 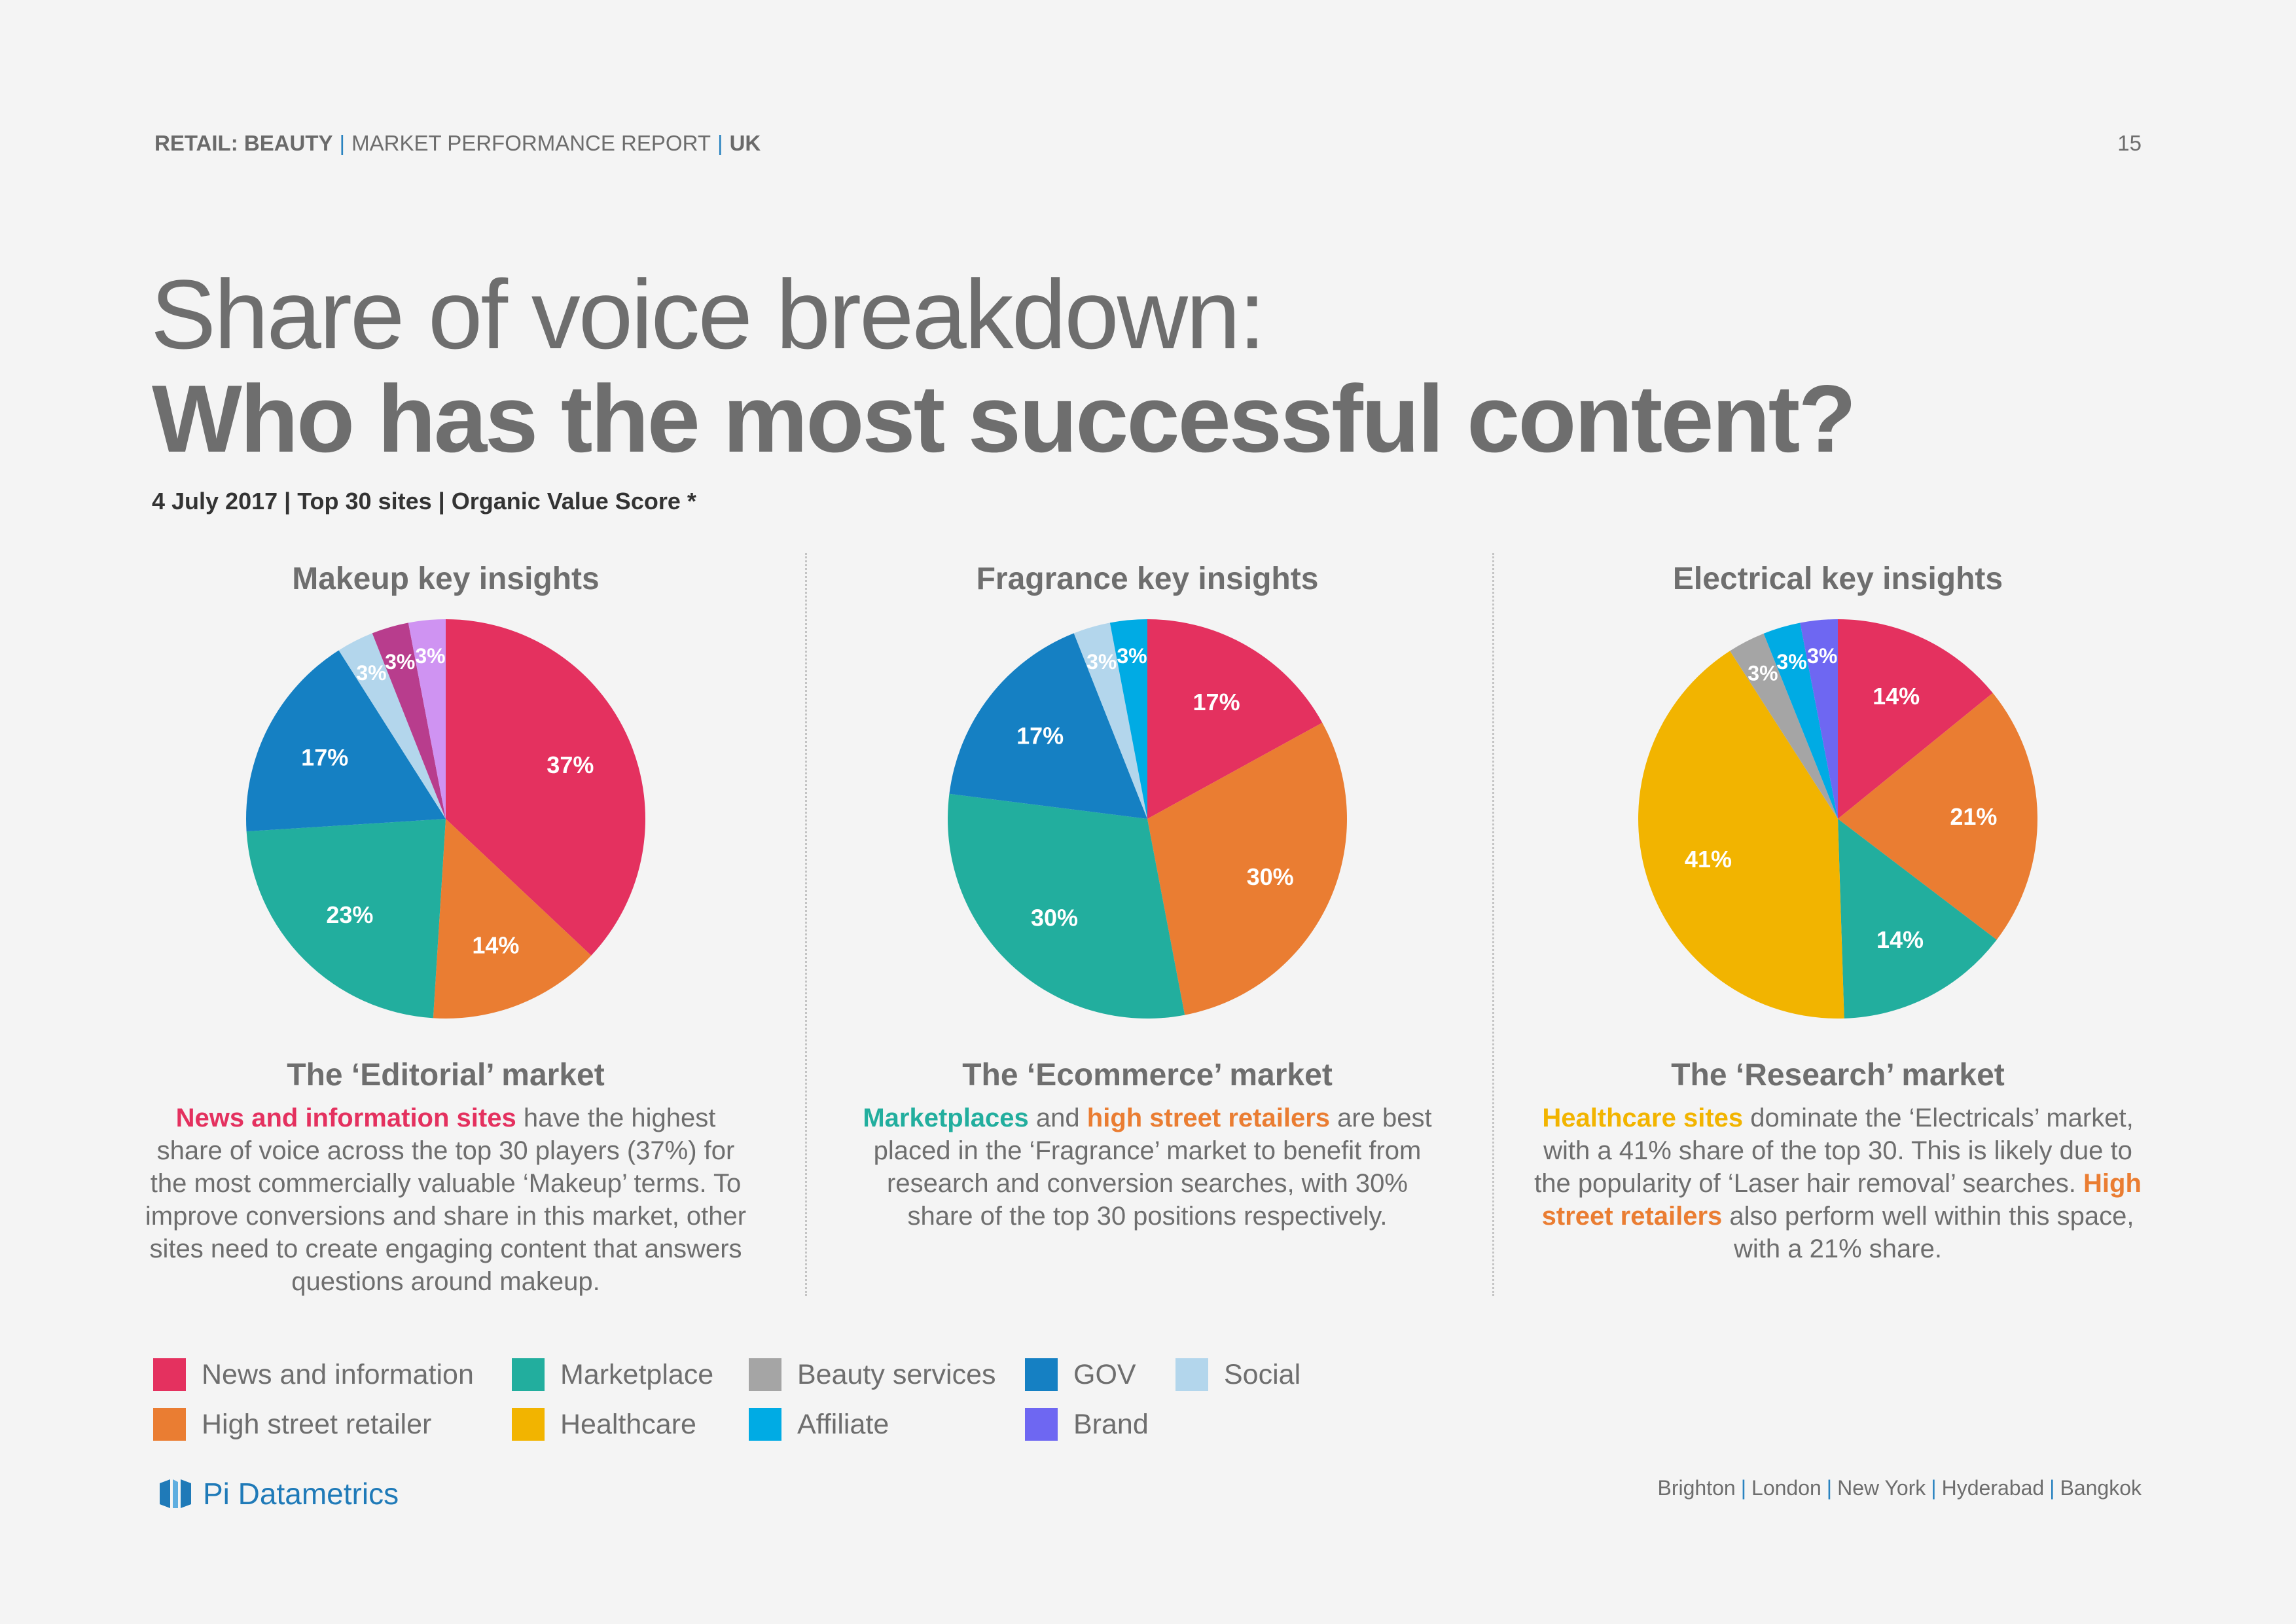 What do you see at coordinates (243, 143) in the screenshot?
I see `header-sector: RETAIL: BEAUTY` at bounding box center [243, 143].